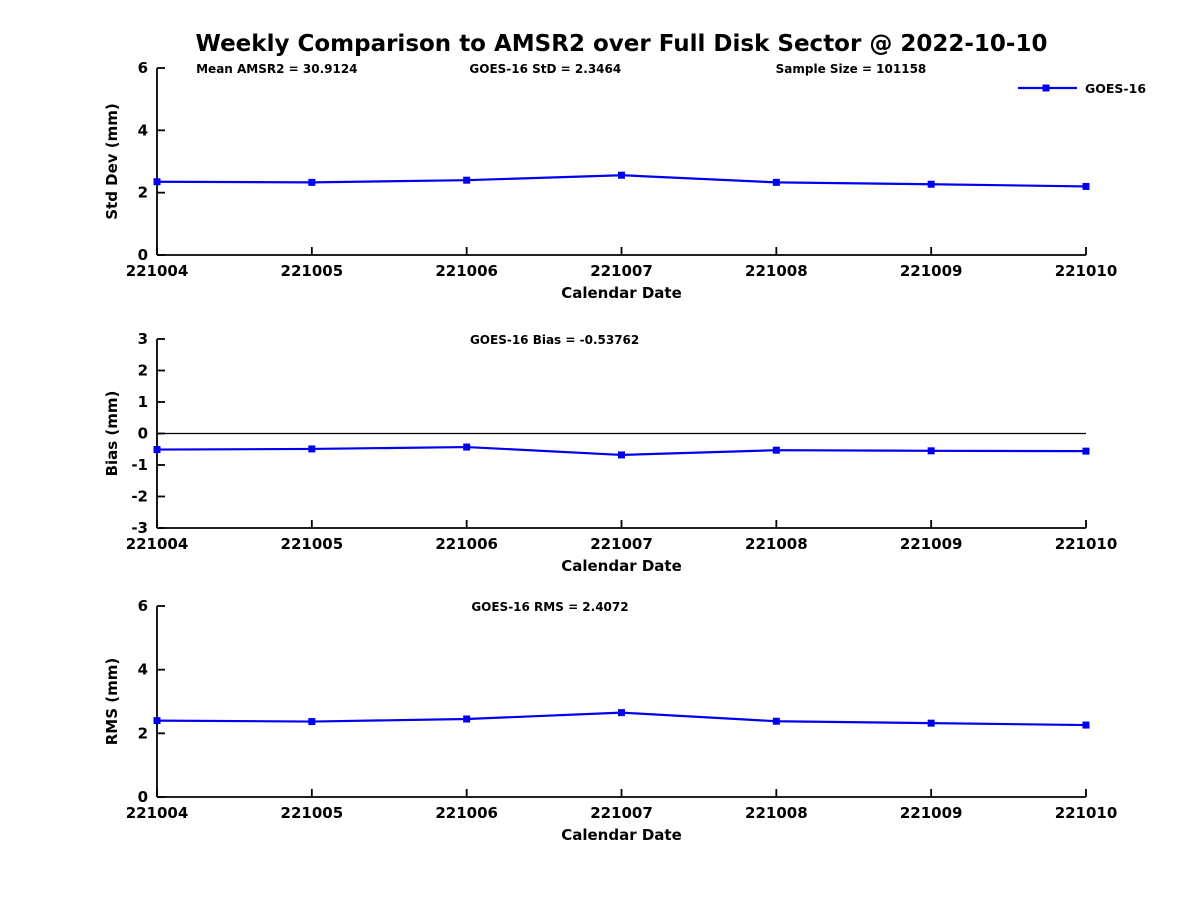  I want to click on y-tick-label: -2, so click(139, 497).